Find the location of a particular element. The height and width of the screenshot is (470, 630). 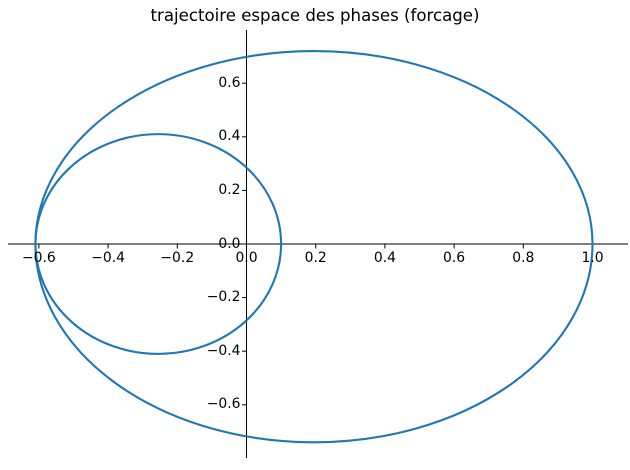

y-tick-label: 0.6 is located at coordinates (229, 82).